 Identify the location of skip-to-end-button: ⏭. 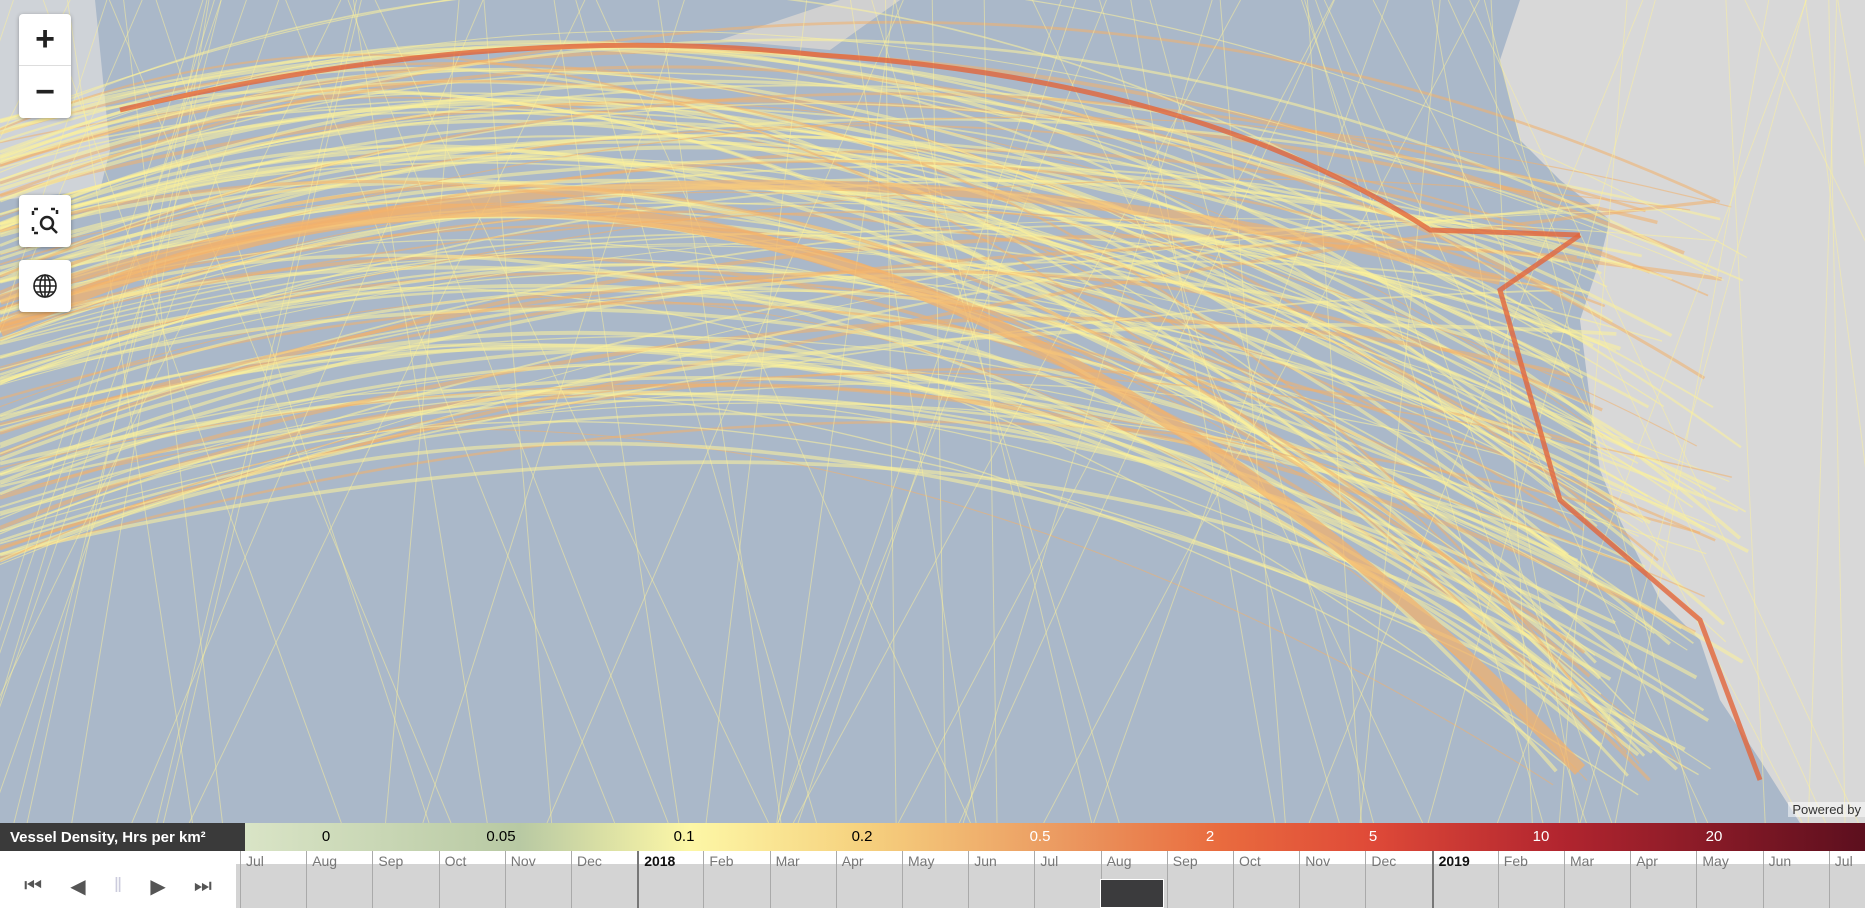
(202, 886).